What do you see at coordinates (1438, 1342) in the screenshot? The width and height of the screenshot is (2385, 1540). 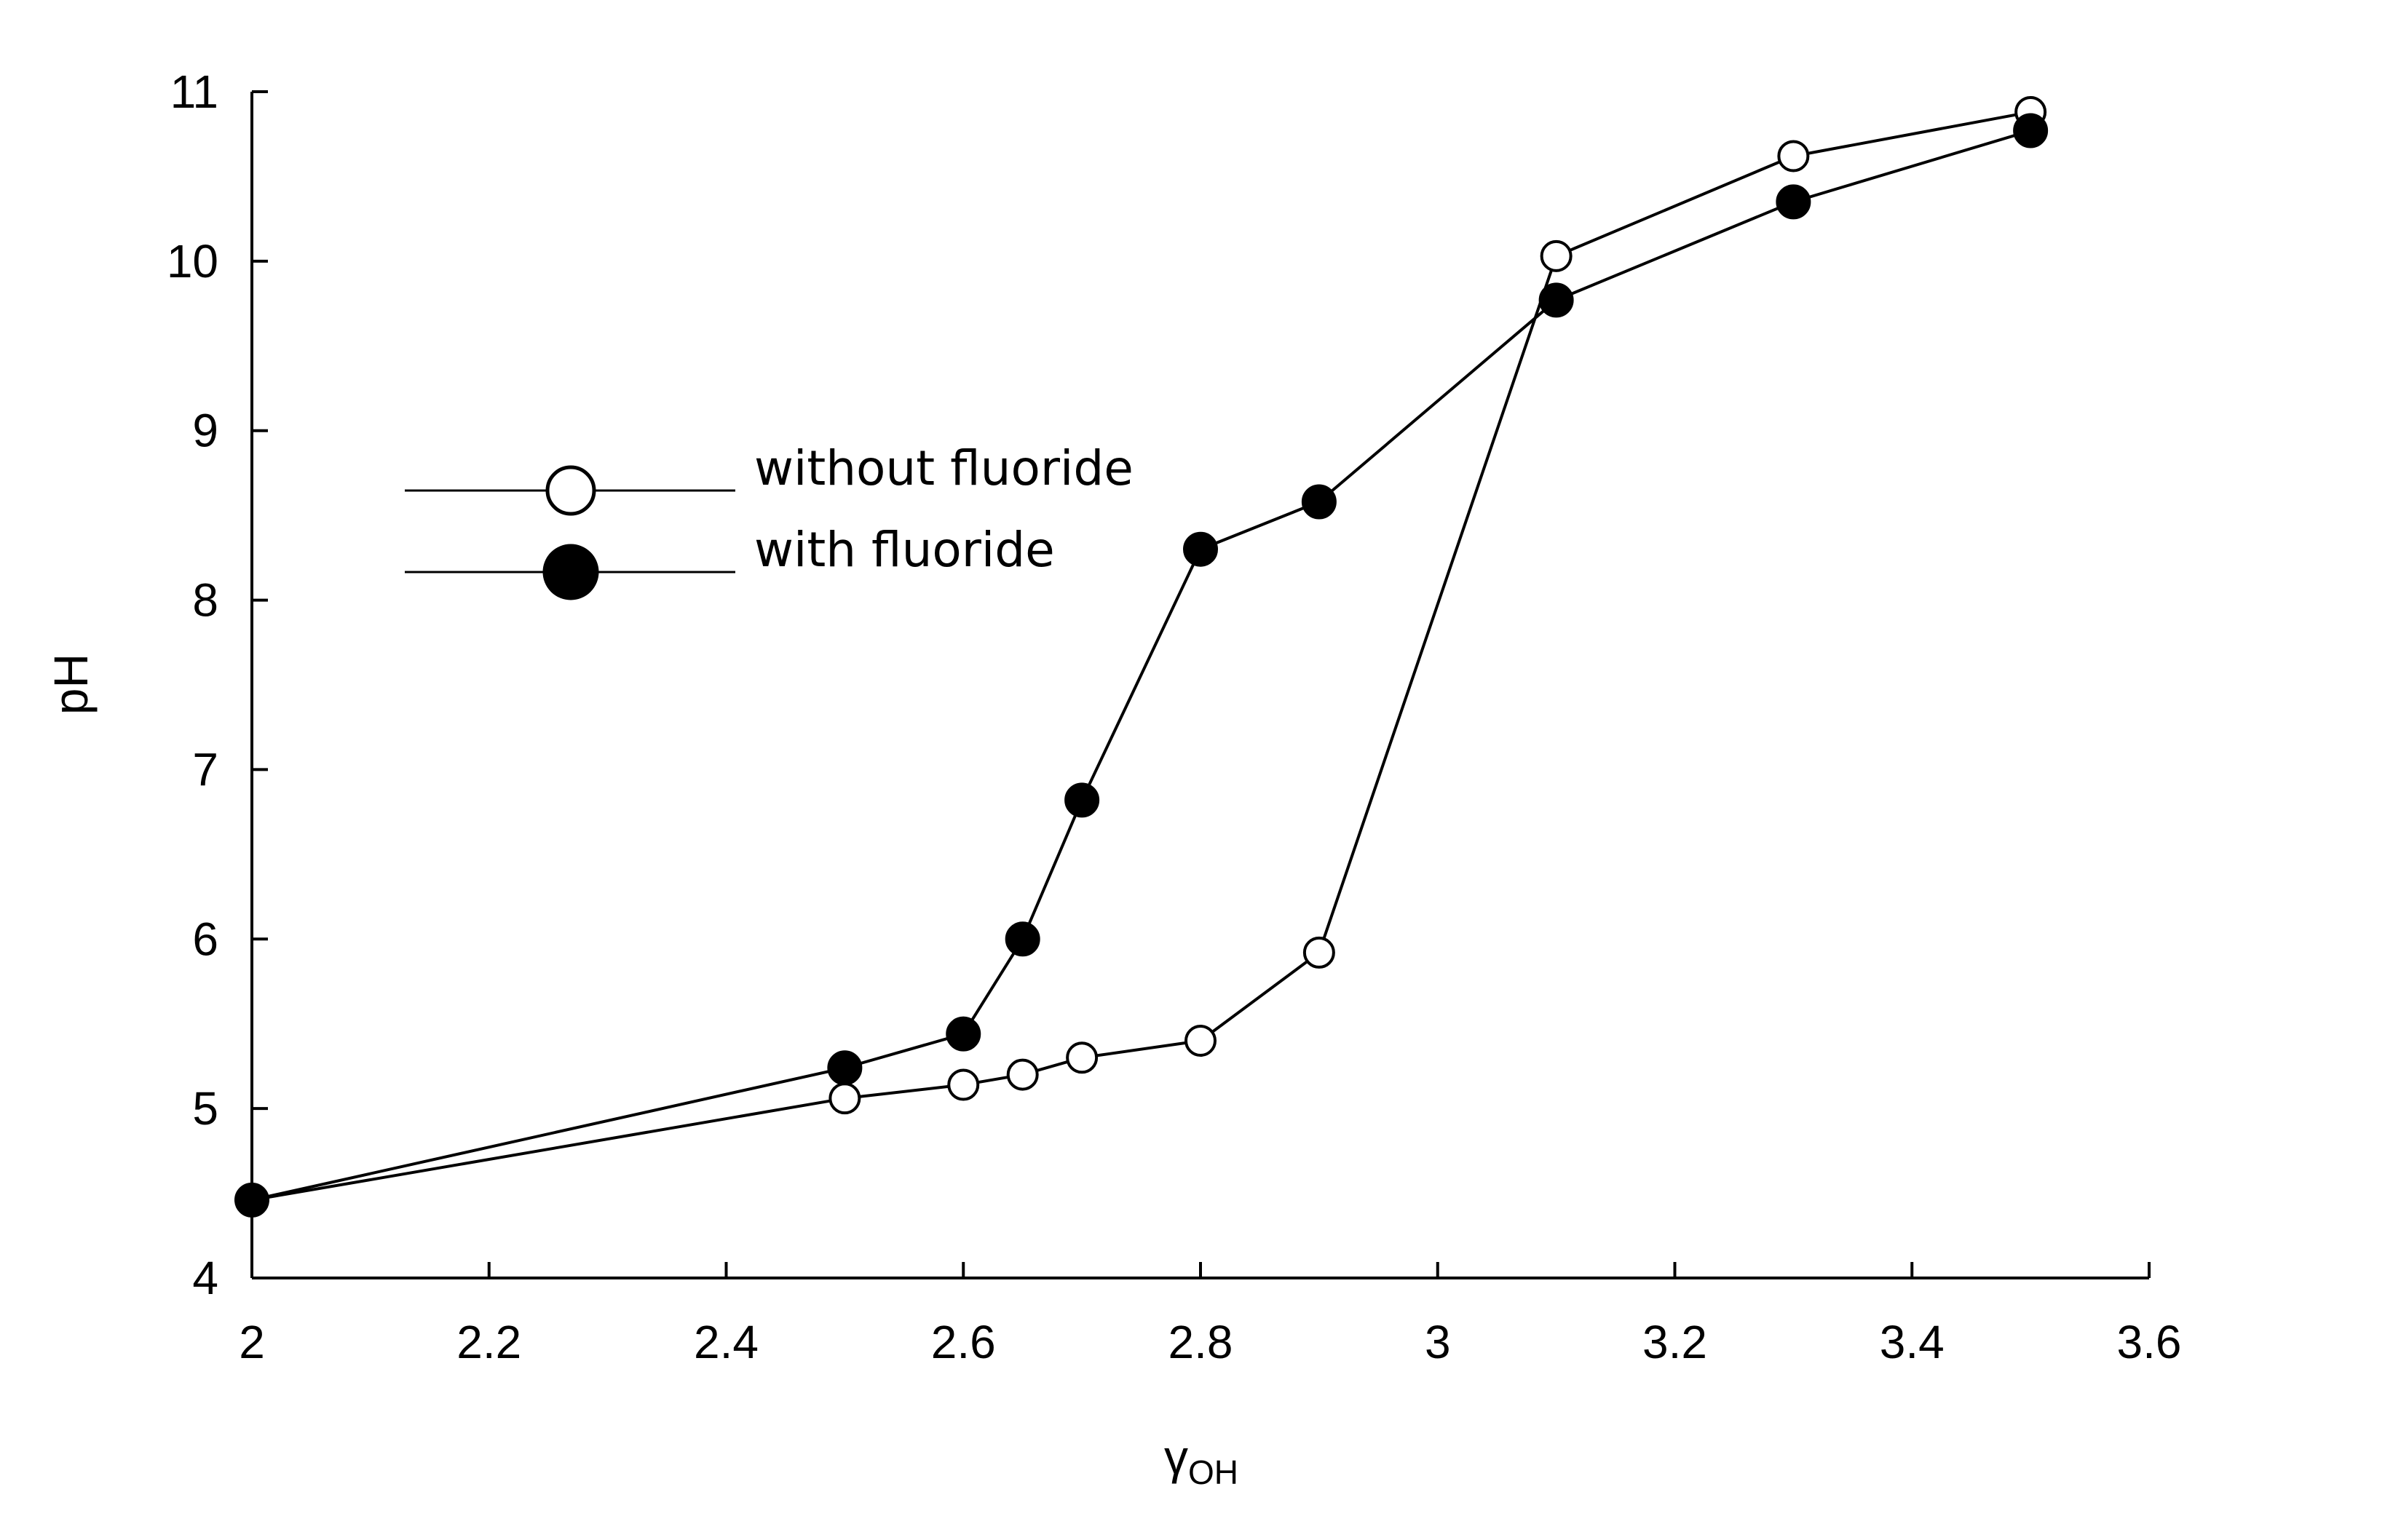 I see `x-tick-label-5: 3` at bounding box center [1438, 1342].